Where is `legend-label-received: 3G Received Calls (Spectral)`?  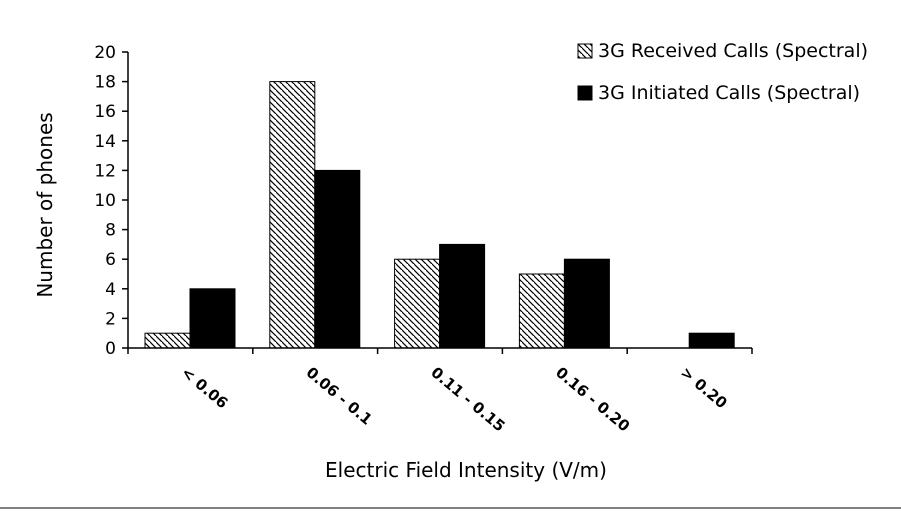
legend-label-received: 3G Received Calls (Spectral) is located at coordinates (733, 51).